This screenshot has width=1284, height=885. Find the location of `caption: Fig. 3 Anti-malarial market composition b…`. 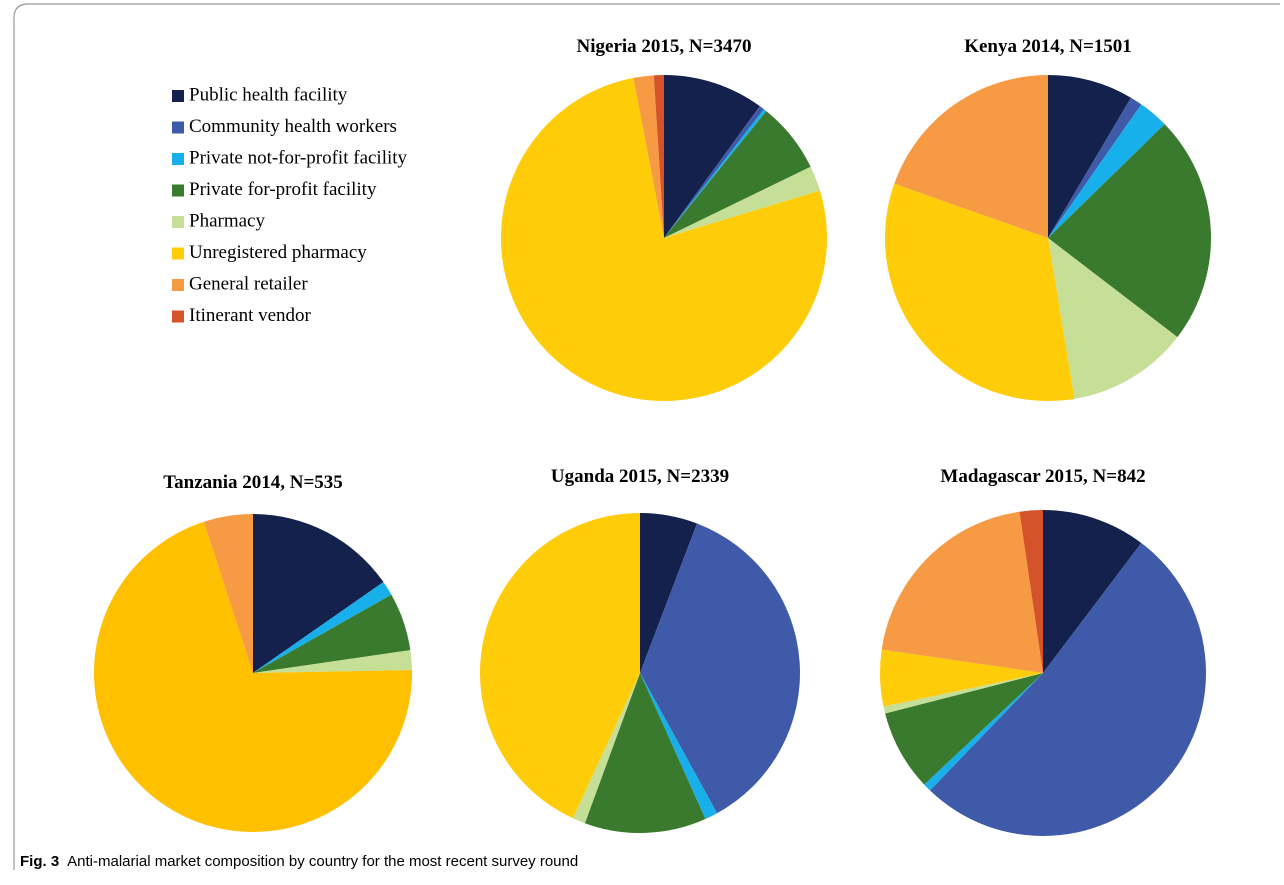

caption: Fig. 3 Anti-malarial market composition b… is located at coordinates (299, 861).